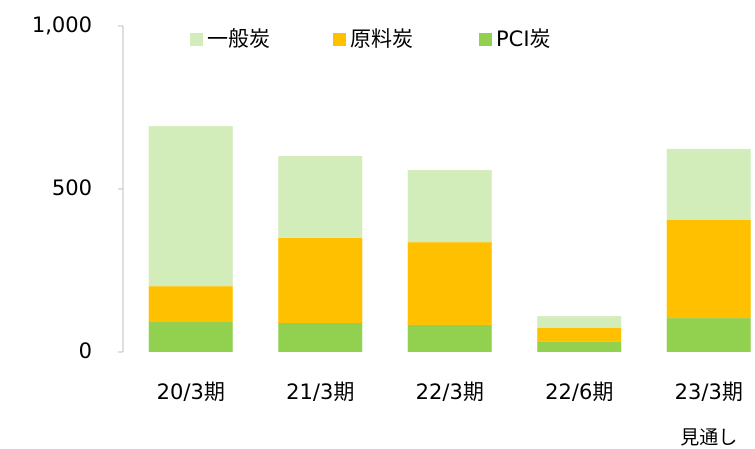 This screenshot has height=449, width=755. What do you see at coordinates (709, 392) in the screenshot?
I see `x-tick-label: 23/3期` at bounding box center [709, 392].